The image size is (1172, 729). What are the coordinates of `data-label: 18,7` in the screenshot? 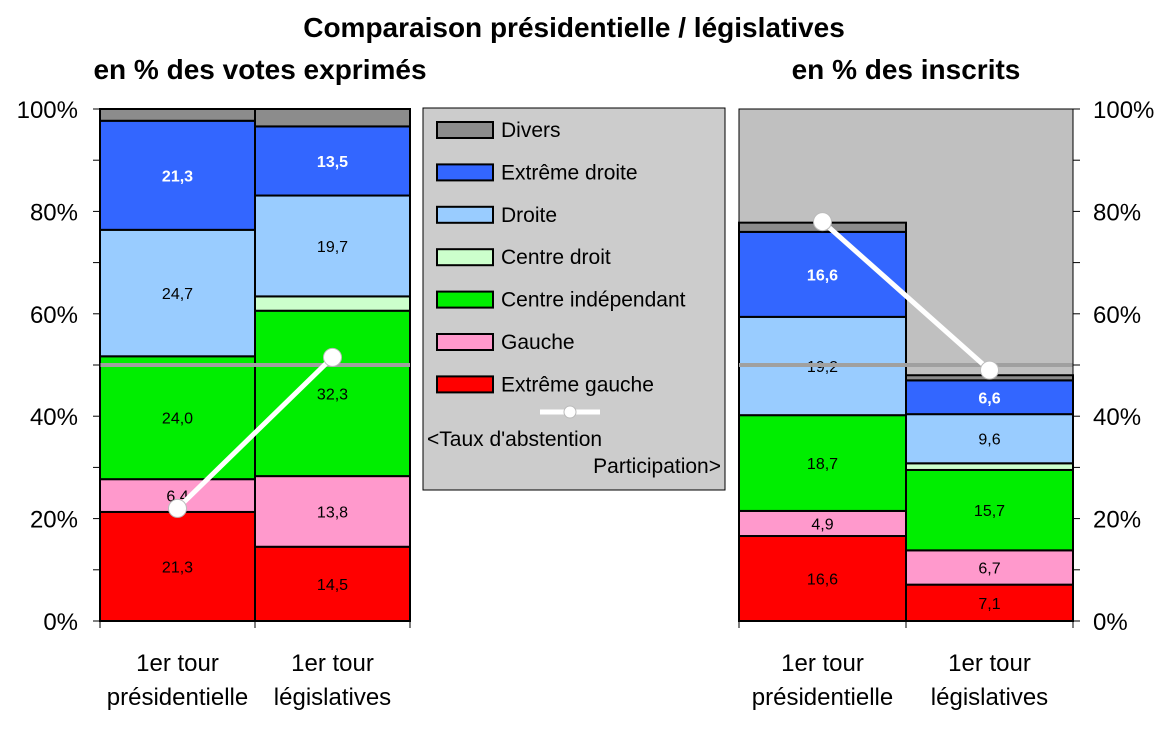 It's located at (822, 464).